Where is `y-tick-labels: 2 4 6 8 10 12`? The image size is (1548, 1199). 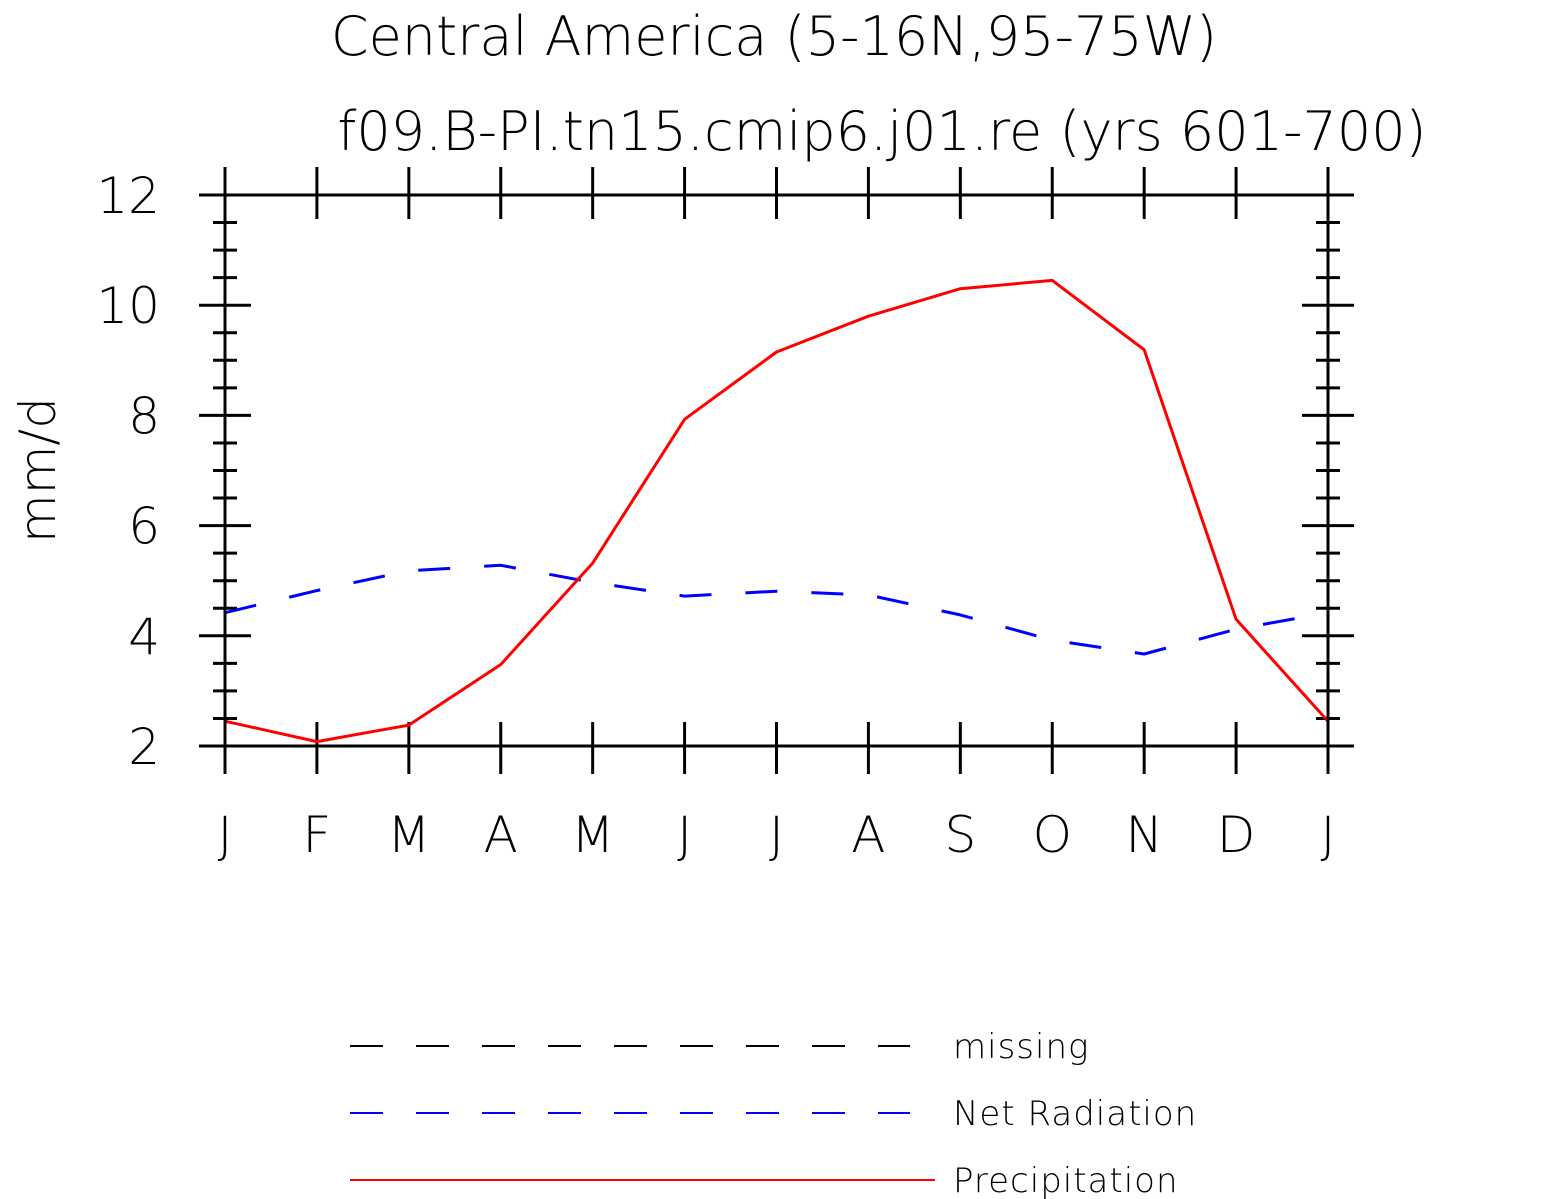 y-tick-labels: 2 4 6 8 10 12 is located at coordinates (128, 471).